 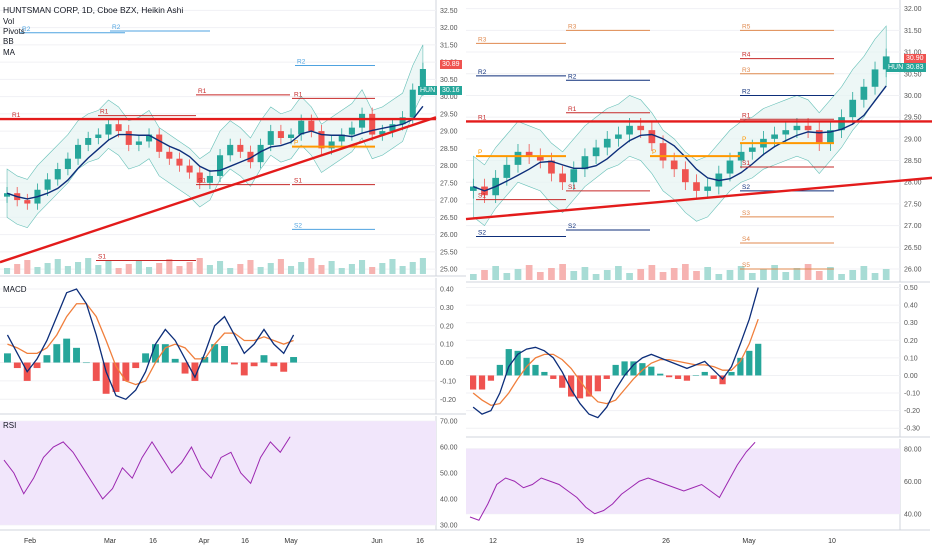 What do you see at coordinates (911, 288) in the screenshot?
I see `y-tick-label: 0.50` at bounding box center [911, 288].